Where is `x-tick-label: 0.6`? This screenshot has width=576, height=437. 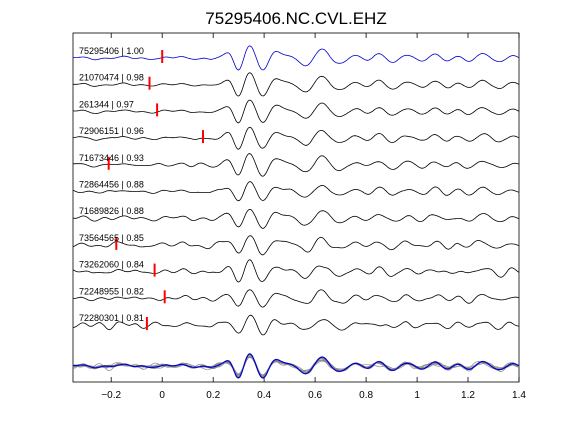 x-tick-label: 0.6 is located at coordinates (315, 395).